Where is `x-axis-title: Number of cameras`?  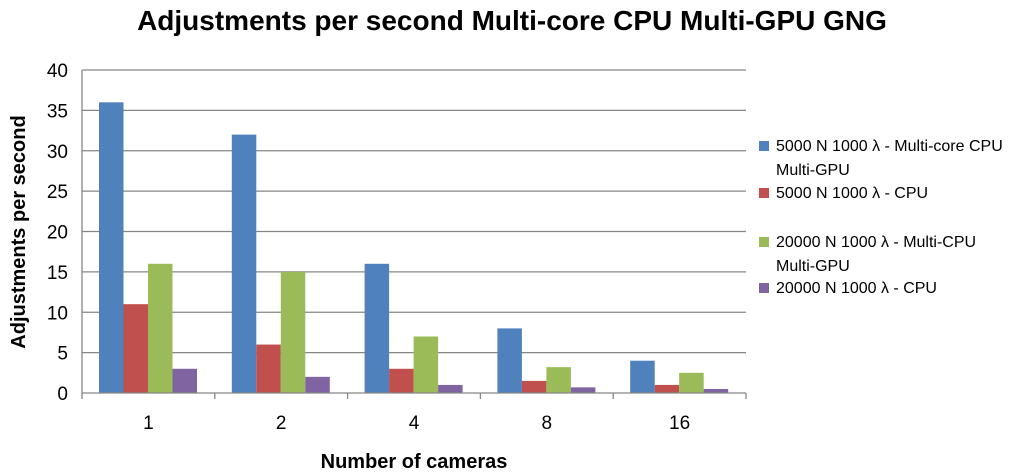 x-axis-title: Number of cameras is located at coordinates (414, 462).